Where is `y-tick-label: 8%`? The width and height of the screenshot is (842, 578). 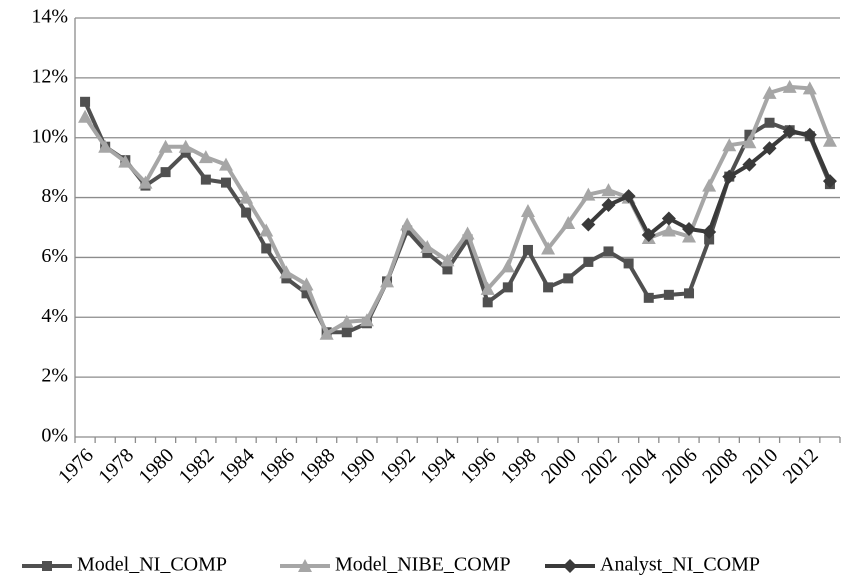 y-tick-label: 8% is located at coordinates (54, 196).